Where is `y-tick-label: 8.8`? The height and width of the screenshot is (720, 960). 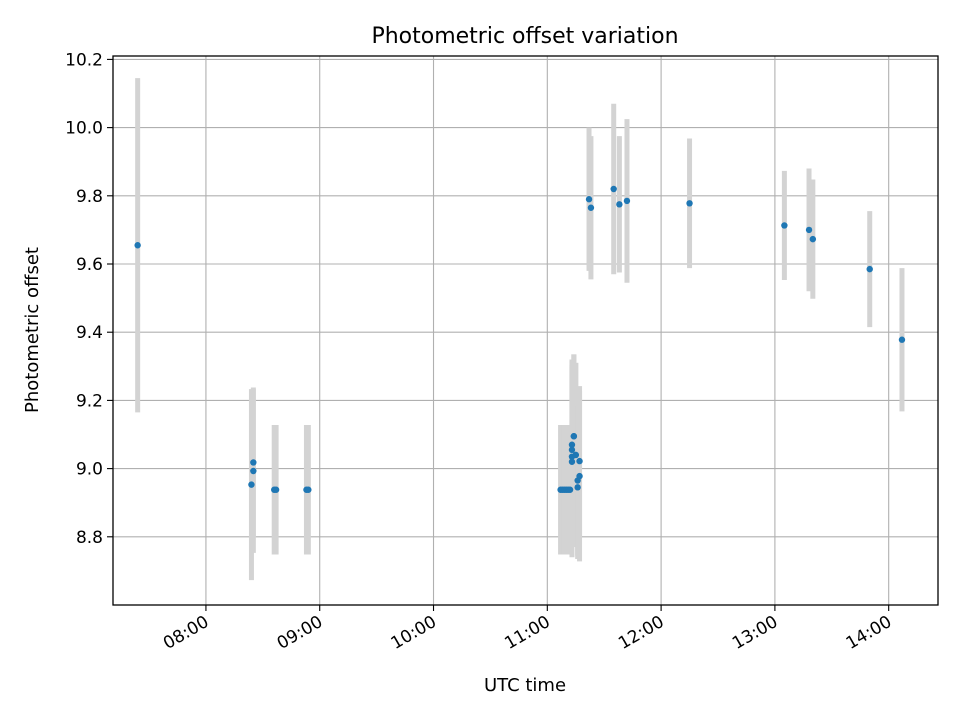 y-tick-label: 8.8 is located at coordinates (89, 538).